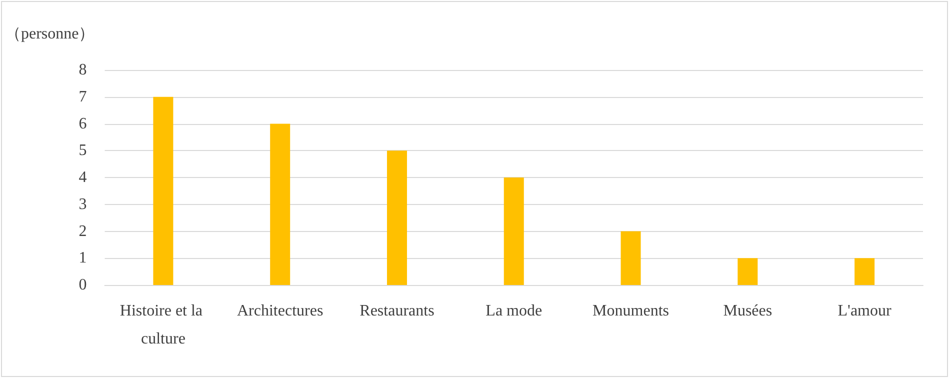  What do you see at coordinates (397, 311) in the screenshot?
I see `x-tick-label: Restaurants` at bounding box center [397, 311].